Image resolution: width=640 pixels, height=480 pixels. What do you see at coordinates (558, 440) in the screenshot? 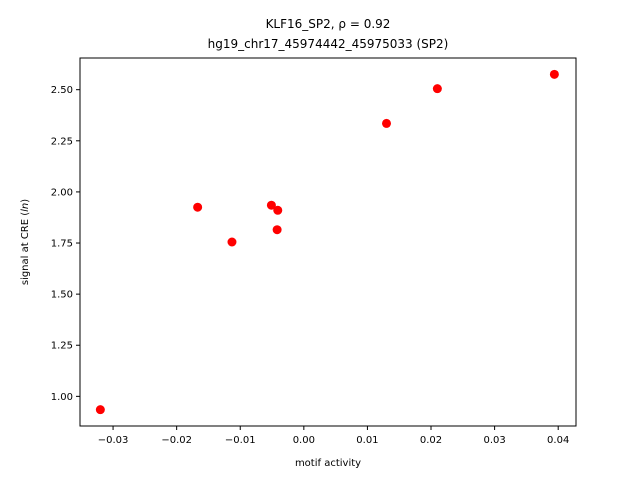
I see `x-tick-label-8: 0.04` at bounding box center [558, 440].